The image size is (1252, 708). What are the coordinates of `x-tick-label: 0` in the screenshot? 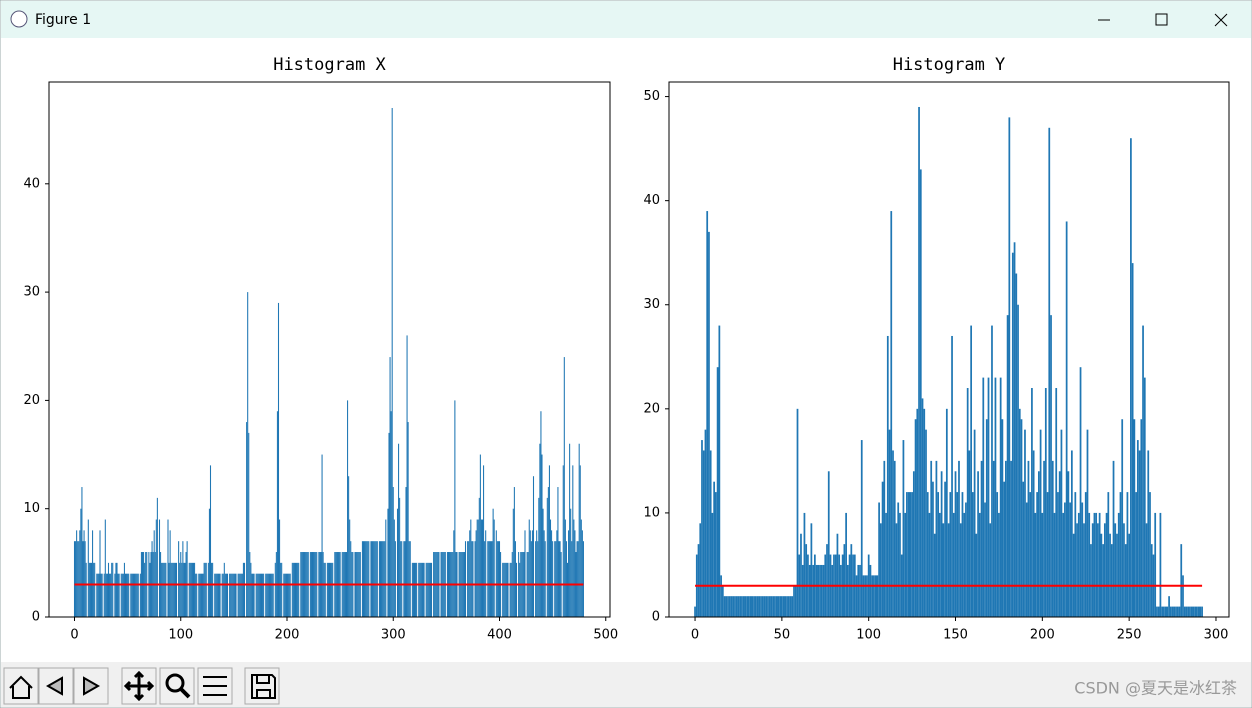 It's located at (74, 635).